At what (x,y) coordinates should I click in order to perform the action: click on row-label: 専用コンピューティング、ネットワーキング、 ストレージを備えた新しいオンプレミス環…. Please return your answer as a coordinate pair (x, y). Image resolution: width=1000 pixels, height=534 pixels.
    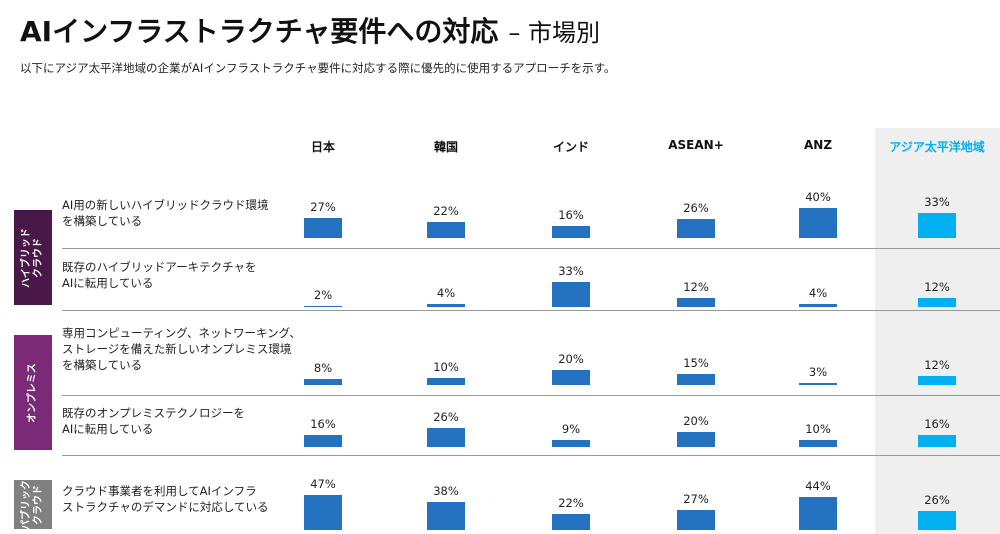
    Looking at the image, I should click on (181, 349).